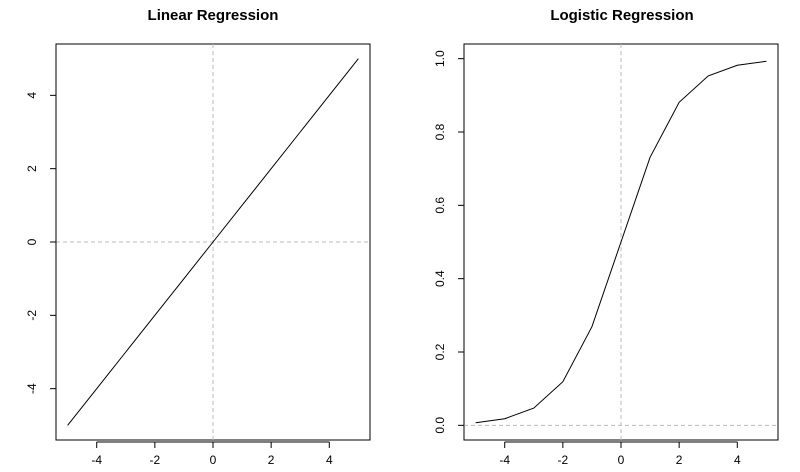  I want to click on logistic-regression-y-tick-label: 0.0, so click(440, 425).